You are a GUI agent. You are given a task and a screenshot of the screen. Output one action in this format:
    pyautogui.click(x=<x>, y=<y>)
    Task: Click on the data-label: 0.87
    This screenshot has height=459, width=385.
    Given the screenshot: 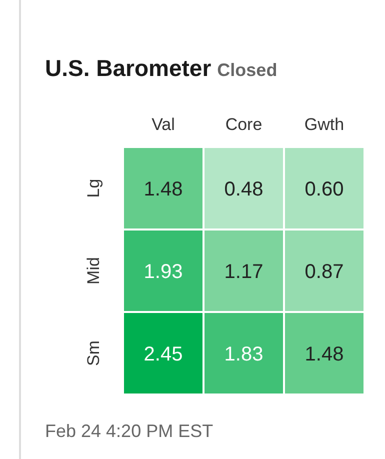 What is the action you would take?
    pyautogui.click(x=324, y=271)
    